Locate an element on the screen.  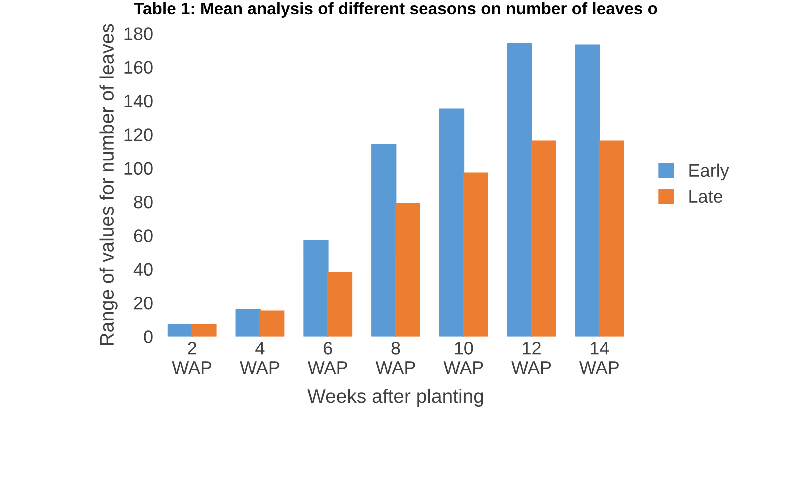
y-tick-label: 40 is located at coordinates (143, 269).